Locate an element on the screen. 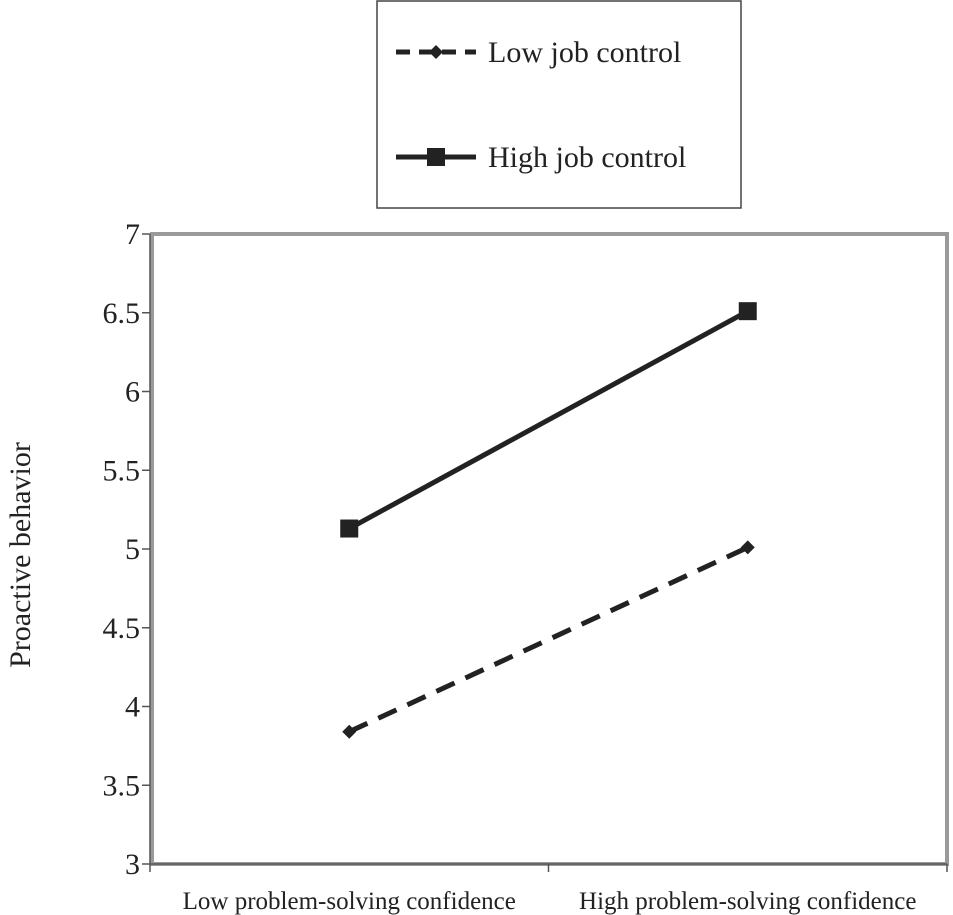  y-tick-label: 3 is located at coordinates (132, 864).